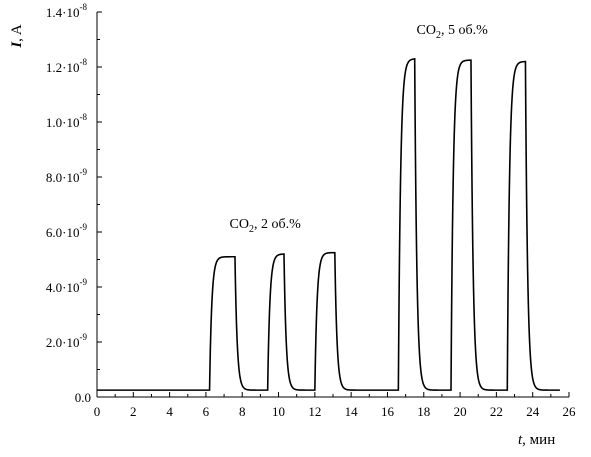 This screenshot has height=457, width=591. What do you see at coordinates (67, 231) in the screenshot?
I see `y-tick-label: 6.0·10⁻⁹` at bounding box center [67, 231].